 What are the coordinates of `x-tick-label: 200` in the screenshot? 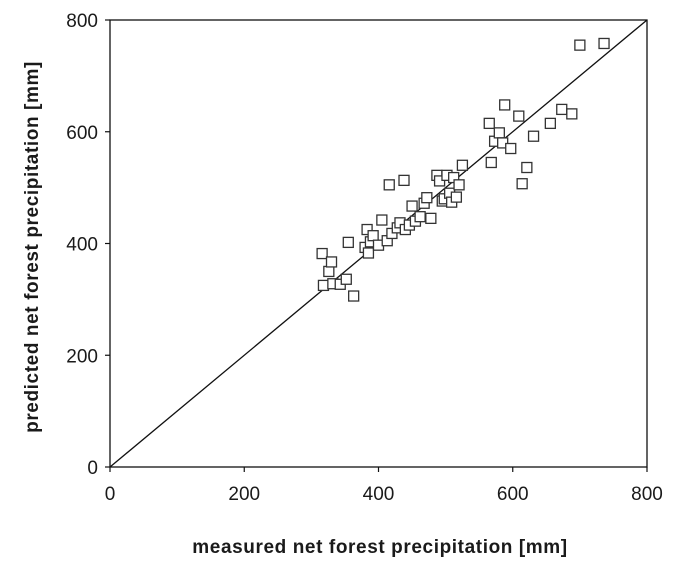 It's located at (244, 494).